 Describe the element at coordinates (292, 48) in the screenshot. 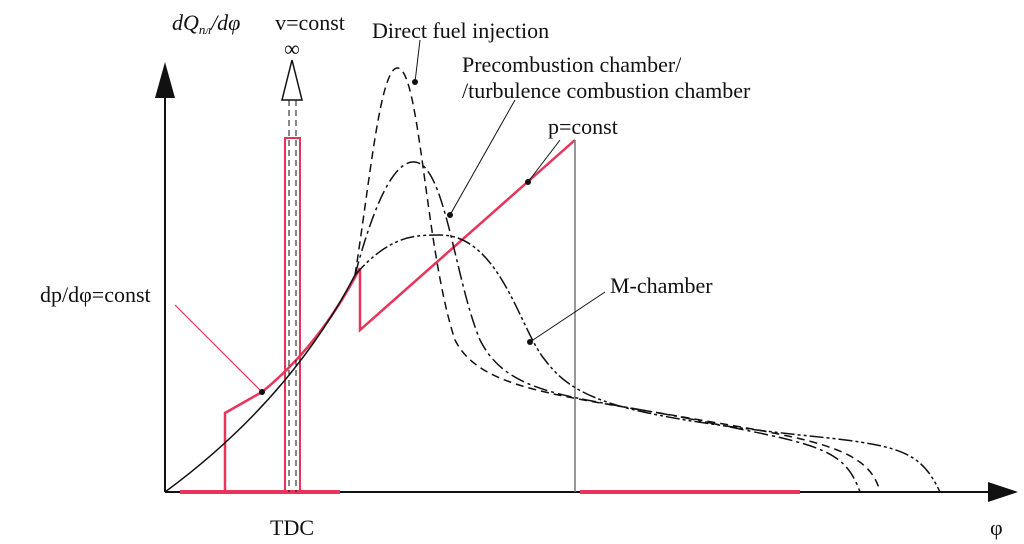

I see `infinity-label: ∞` at that location.